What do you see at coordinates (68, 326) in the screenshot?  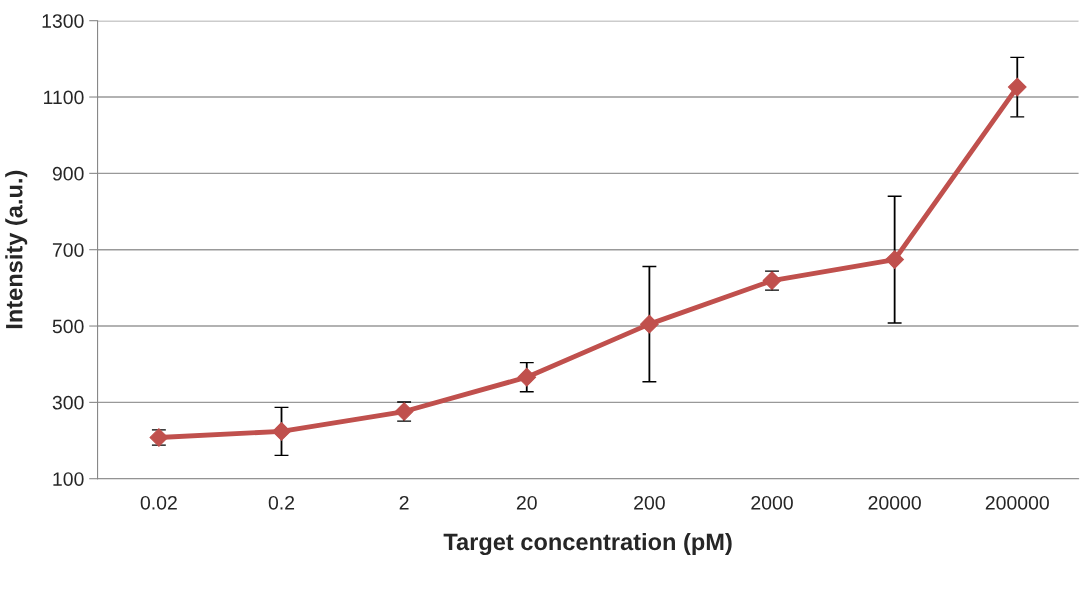 I see `y-tick-label: 500` at bounding box center [68, 326].